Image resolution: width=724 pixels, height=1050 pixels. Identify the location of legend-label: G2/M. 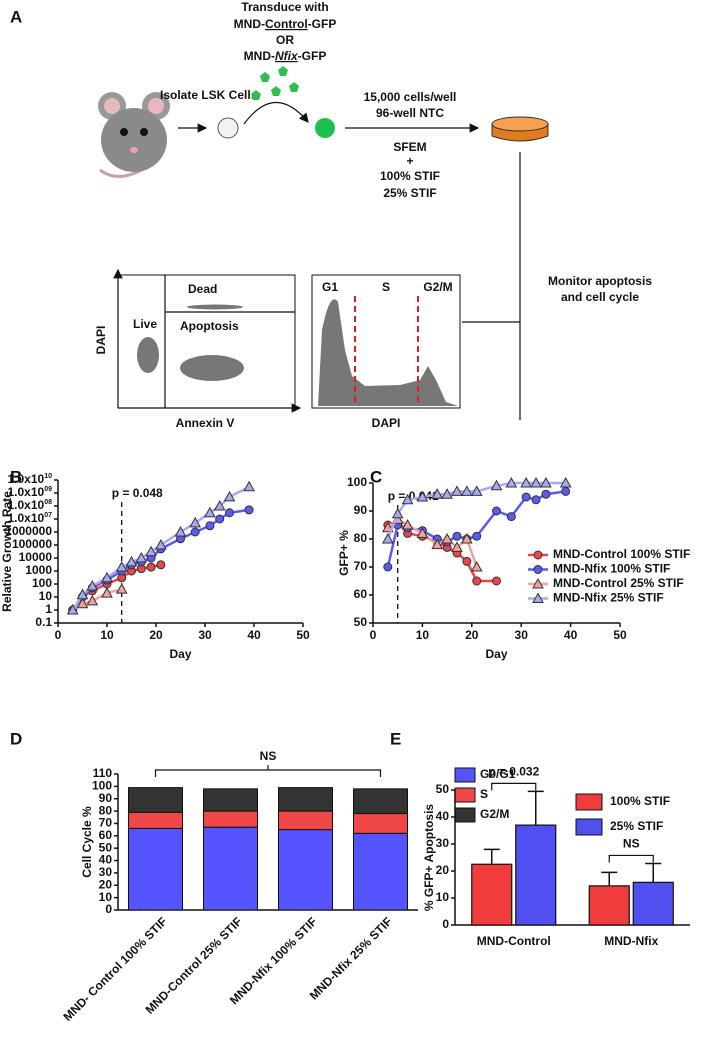
(494, 814).